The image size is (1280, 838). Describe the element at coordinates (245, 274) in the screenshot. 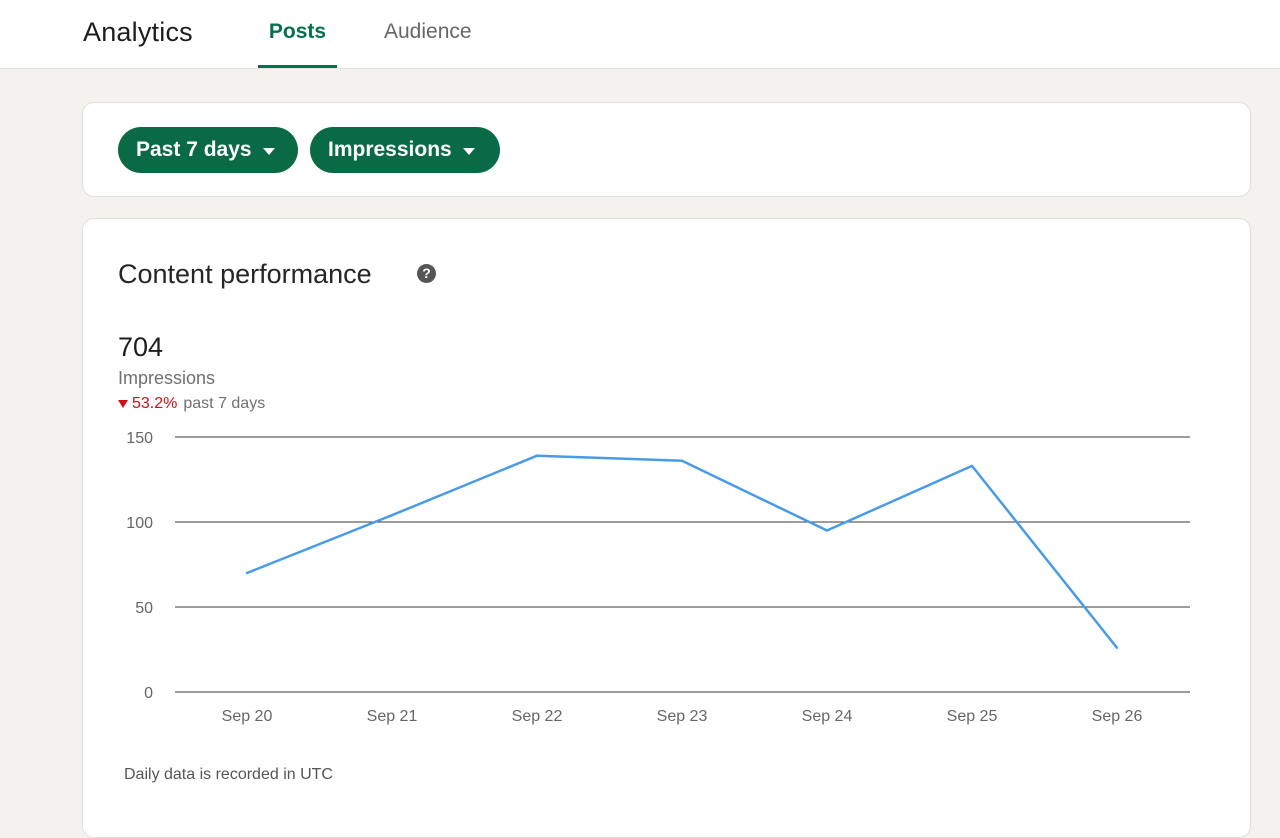

I see `section-title: Content performance` at that location.